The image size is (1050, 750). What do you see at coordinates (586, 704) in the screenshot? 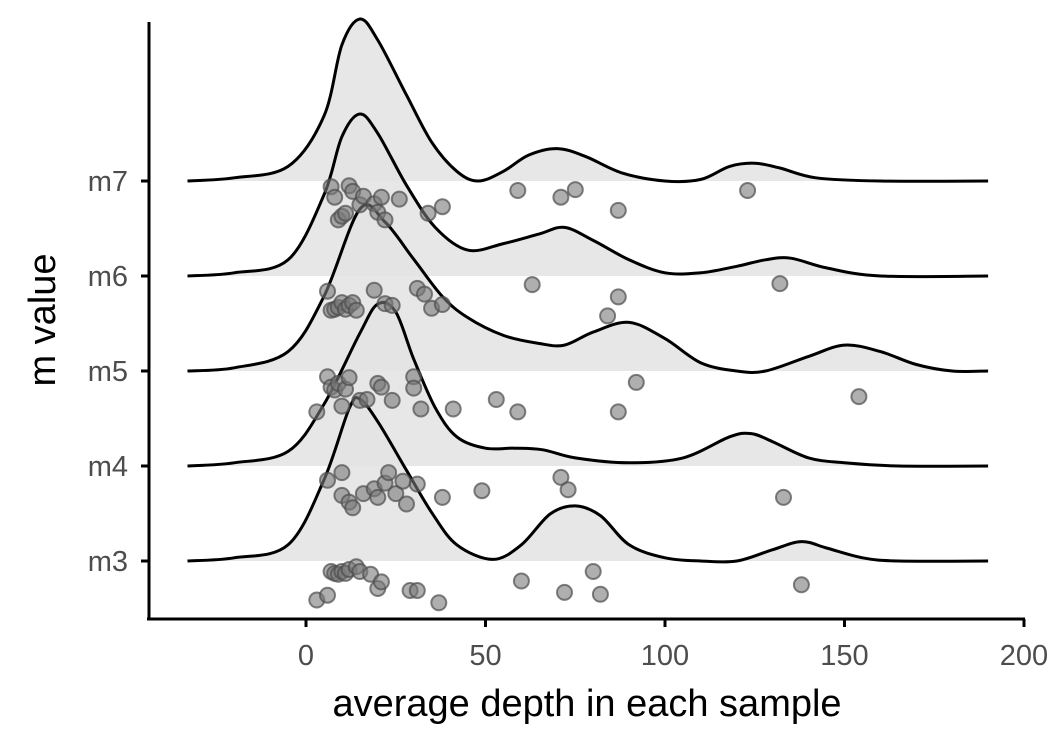
I see `x-axis-title: average depth in each sample` at bounding box center [586, 704].